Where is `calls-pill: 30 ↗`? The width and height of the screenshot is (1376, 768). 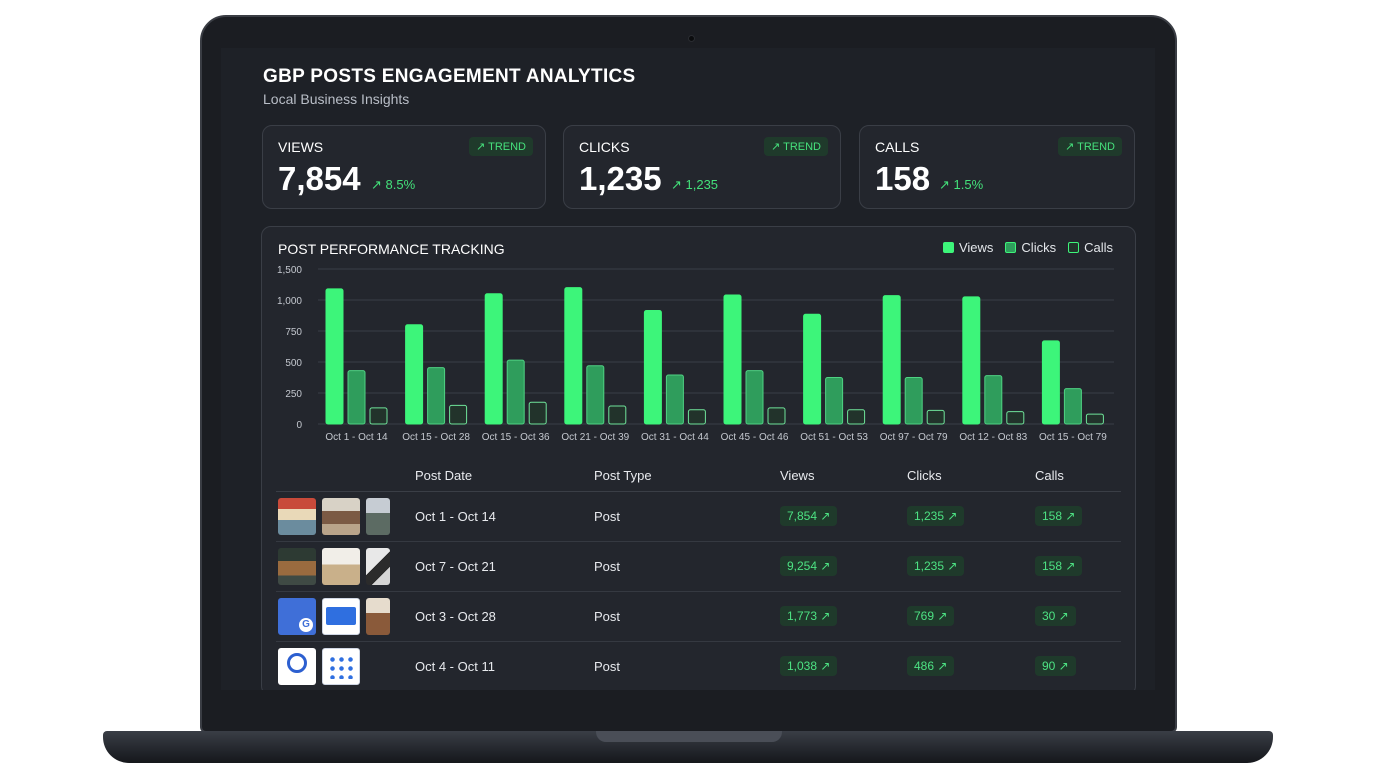
calls-pill: 30 ↗ is located at coordinates (1055, 616).